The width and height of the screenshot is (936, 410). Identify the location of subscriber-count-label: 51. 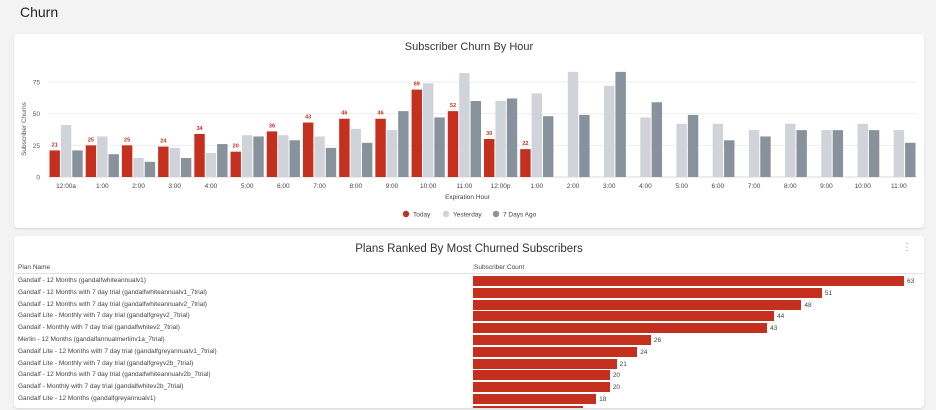
(828, 293).